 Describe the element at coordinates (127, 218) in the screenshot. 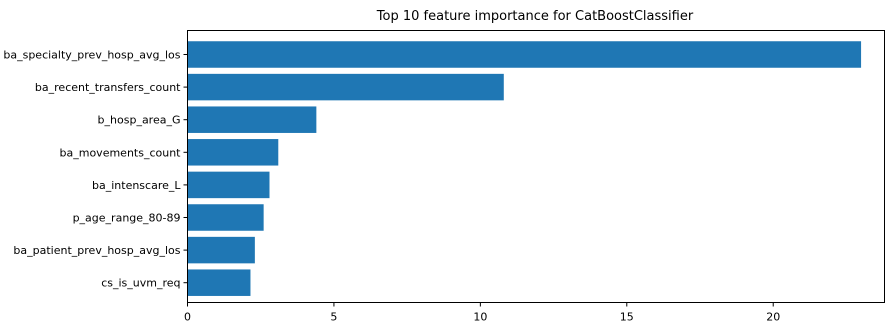

I see `y-tick-label: p_age_range_80-89` at that location.